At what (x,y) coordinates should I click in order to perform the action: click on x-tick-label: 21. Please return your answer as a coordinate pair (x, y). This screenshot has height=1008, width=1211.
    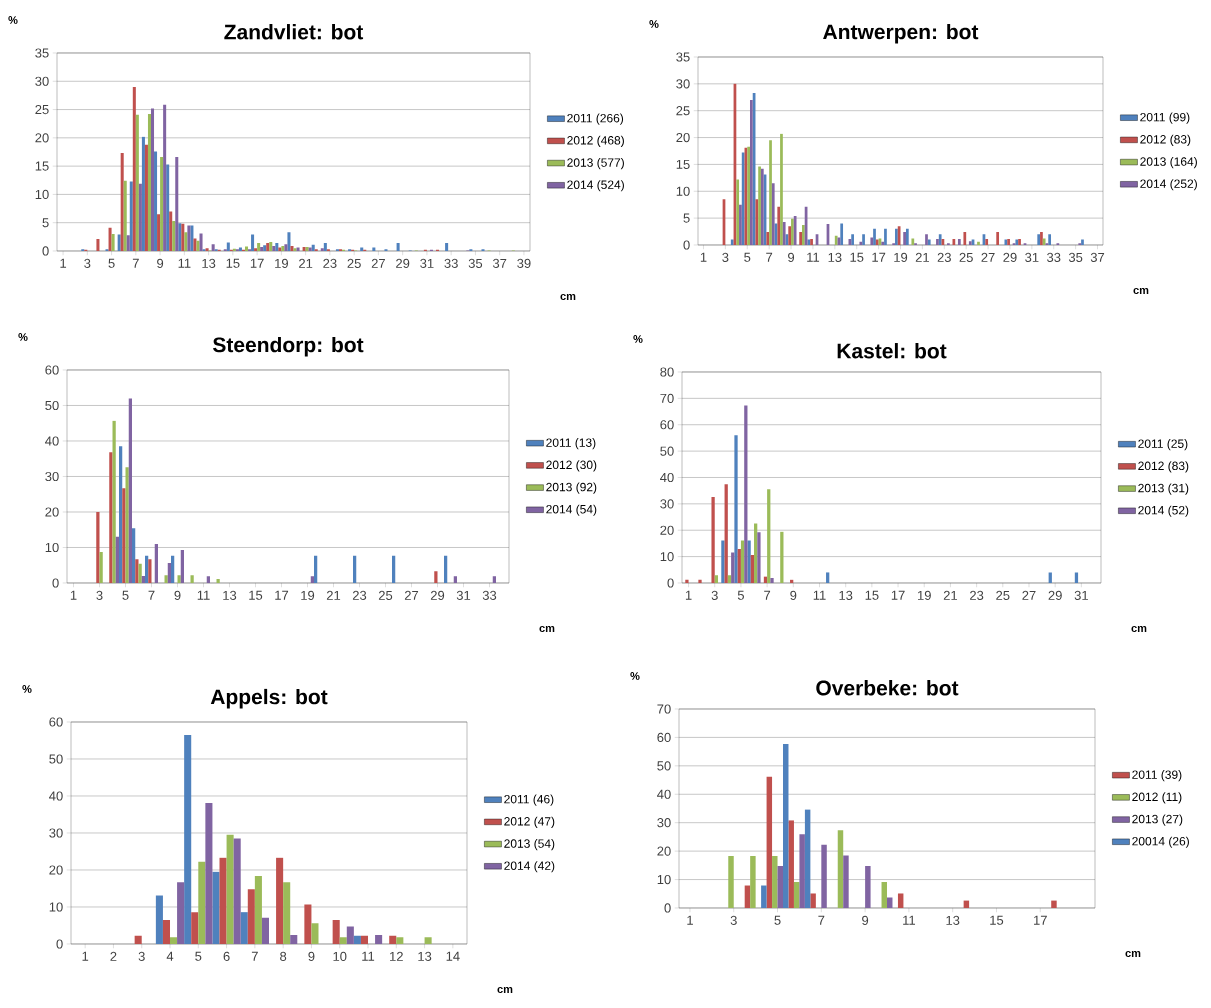
    Looking at the image, I should click on (950, 595).